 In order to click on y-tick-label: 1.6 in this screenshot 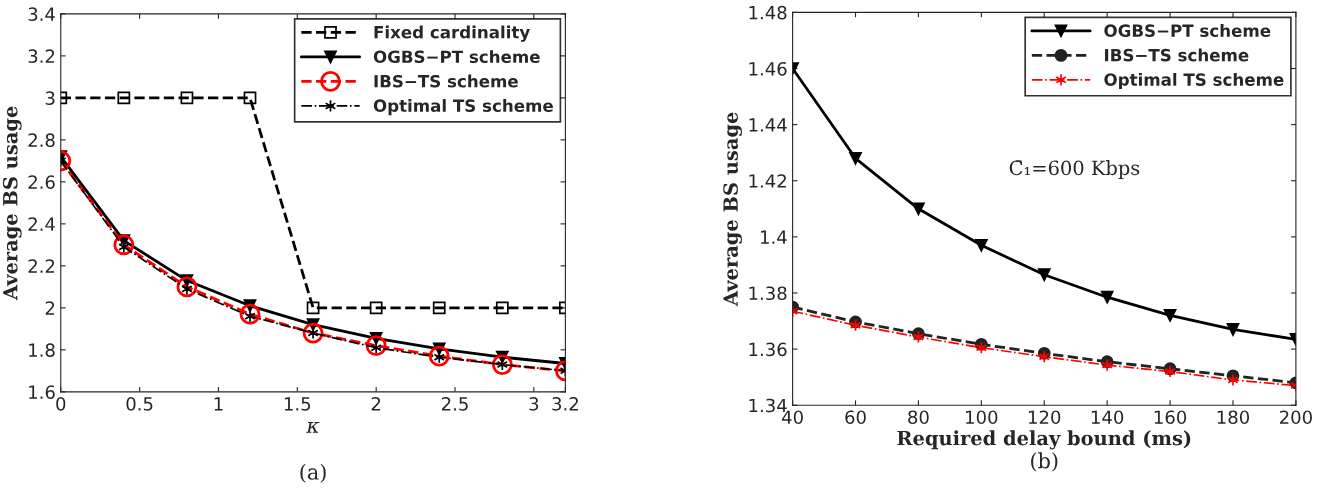, I will do `click(42, 392)`.